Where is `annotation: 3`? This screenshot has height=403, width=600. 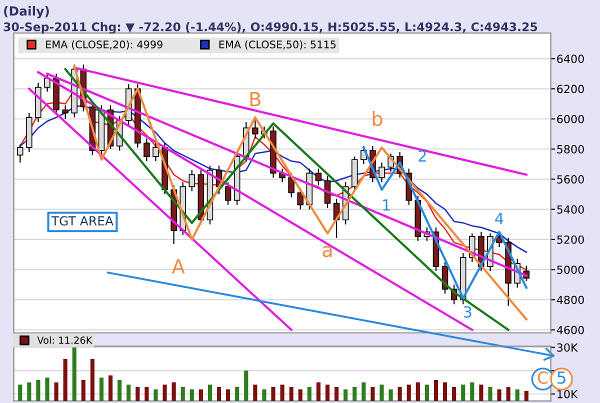 annotation: 3 is located at coordinates (468, 312).